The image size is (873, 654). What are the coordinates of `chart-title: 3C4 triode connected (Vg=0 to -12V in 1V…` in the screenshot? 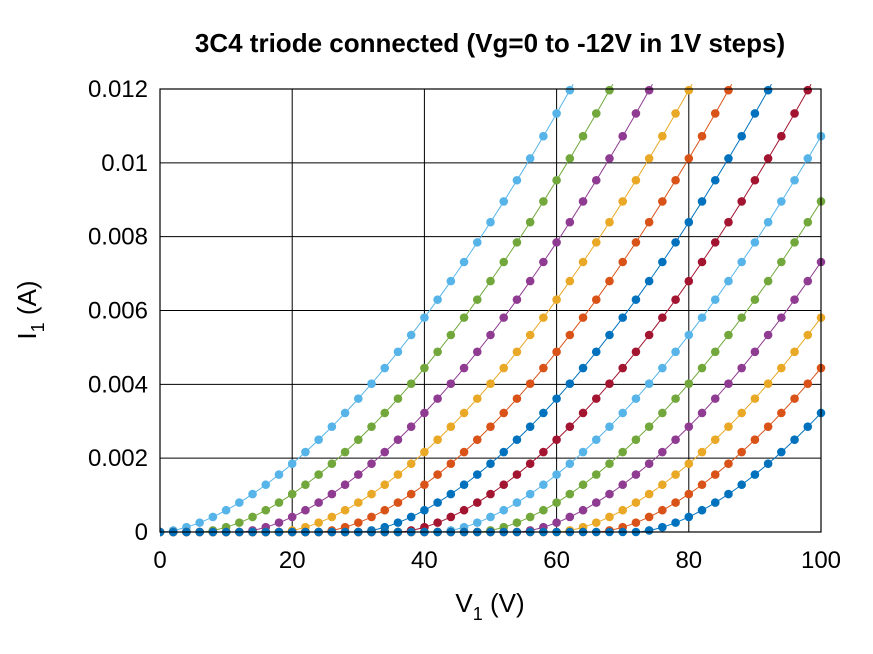 It's located at (490, 43).